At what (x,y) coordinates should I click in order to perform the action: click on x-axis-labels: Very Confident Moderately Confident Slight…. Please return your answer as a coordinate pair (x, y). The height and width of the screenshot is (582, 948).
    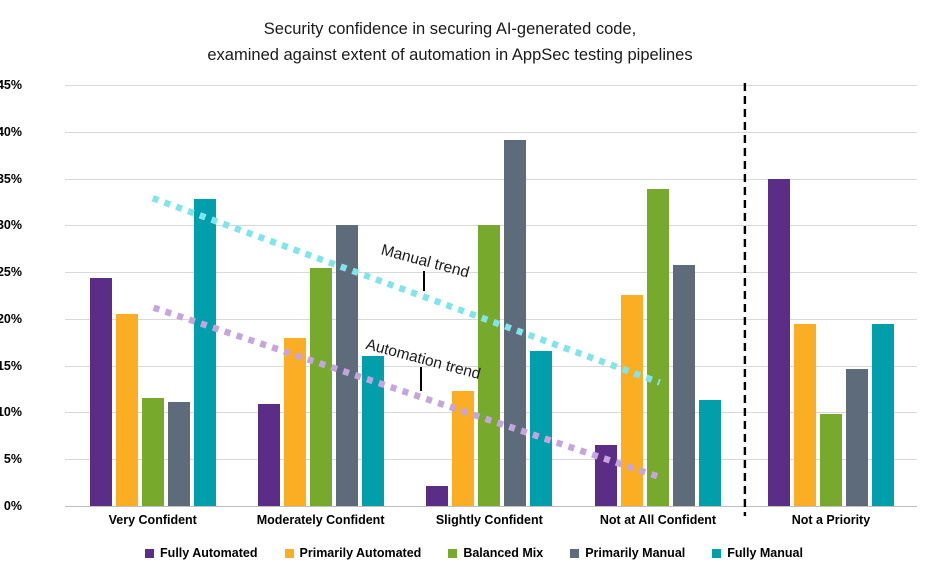
    Looking at the image, I should click on (491, 523).